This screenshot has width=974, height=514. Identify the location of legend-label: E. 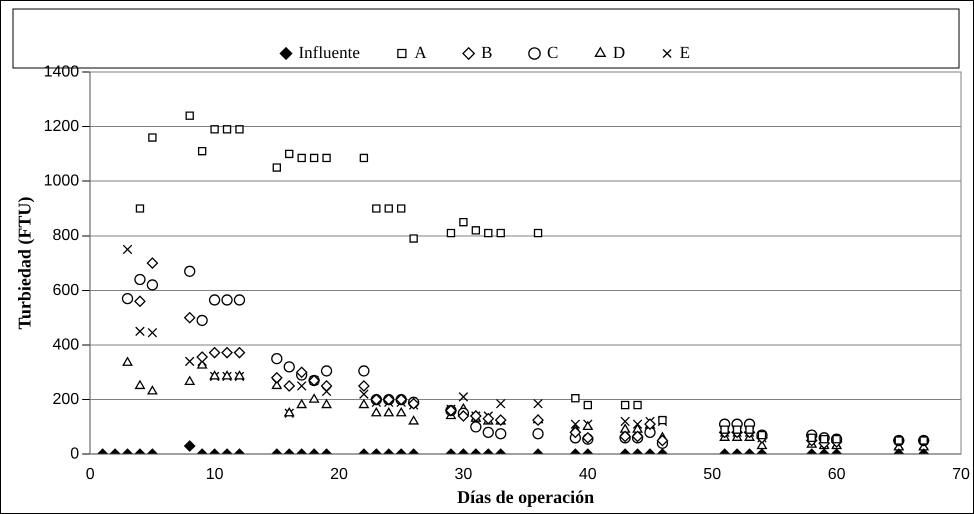
(685, 52).